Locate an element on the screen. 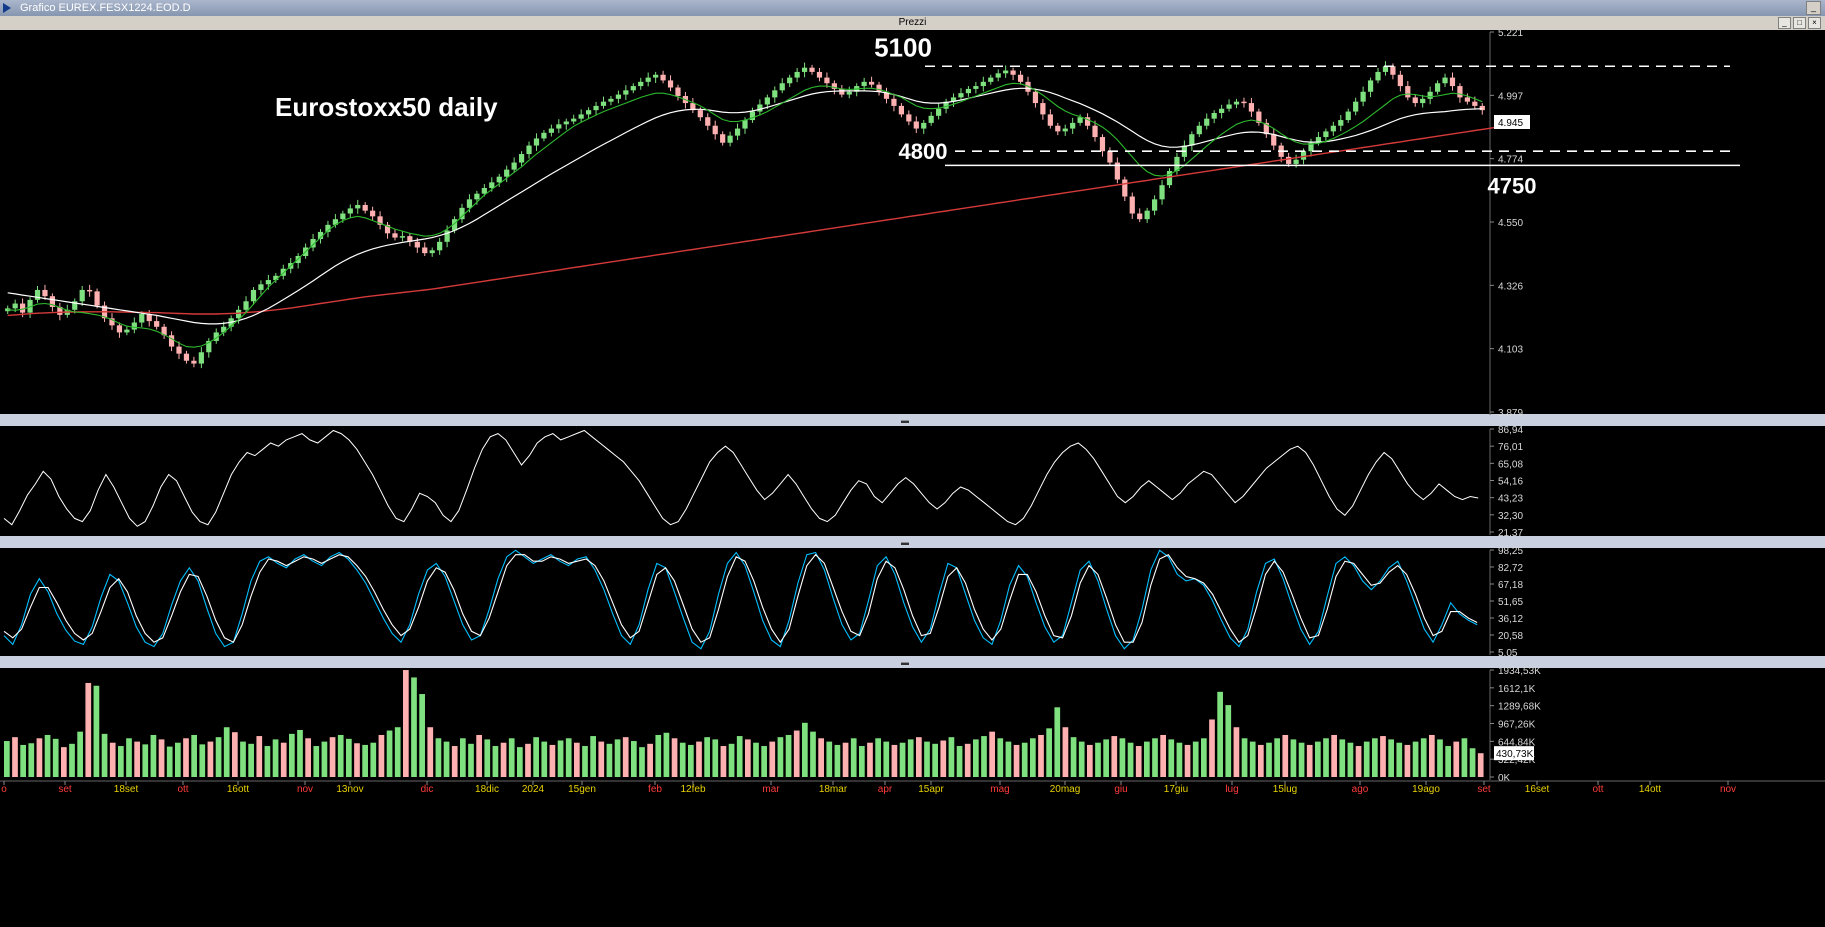  x-tick-label: 14ott is located at coordinates (1650, 789).